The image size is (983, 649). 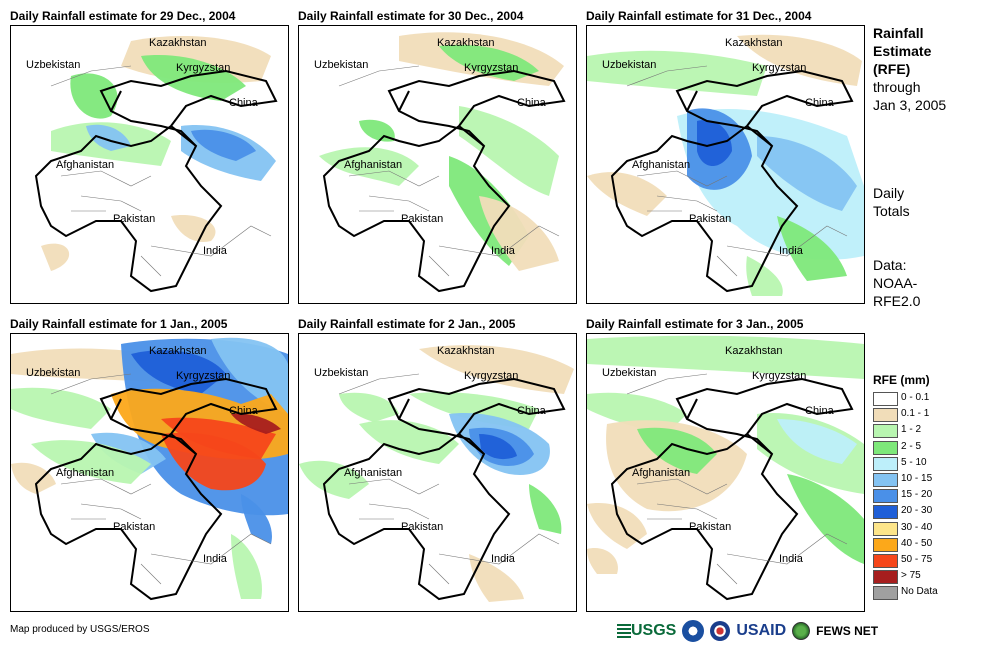 I want to click on credit-text: Map produced by USGS/EROS, so click(x=80, y=629).